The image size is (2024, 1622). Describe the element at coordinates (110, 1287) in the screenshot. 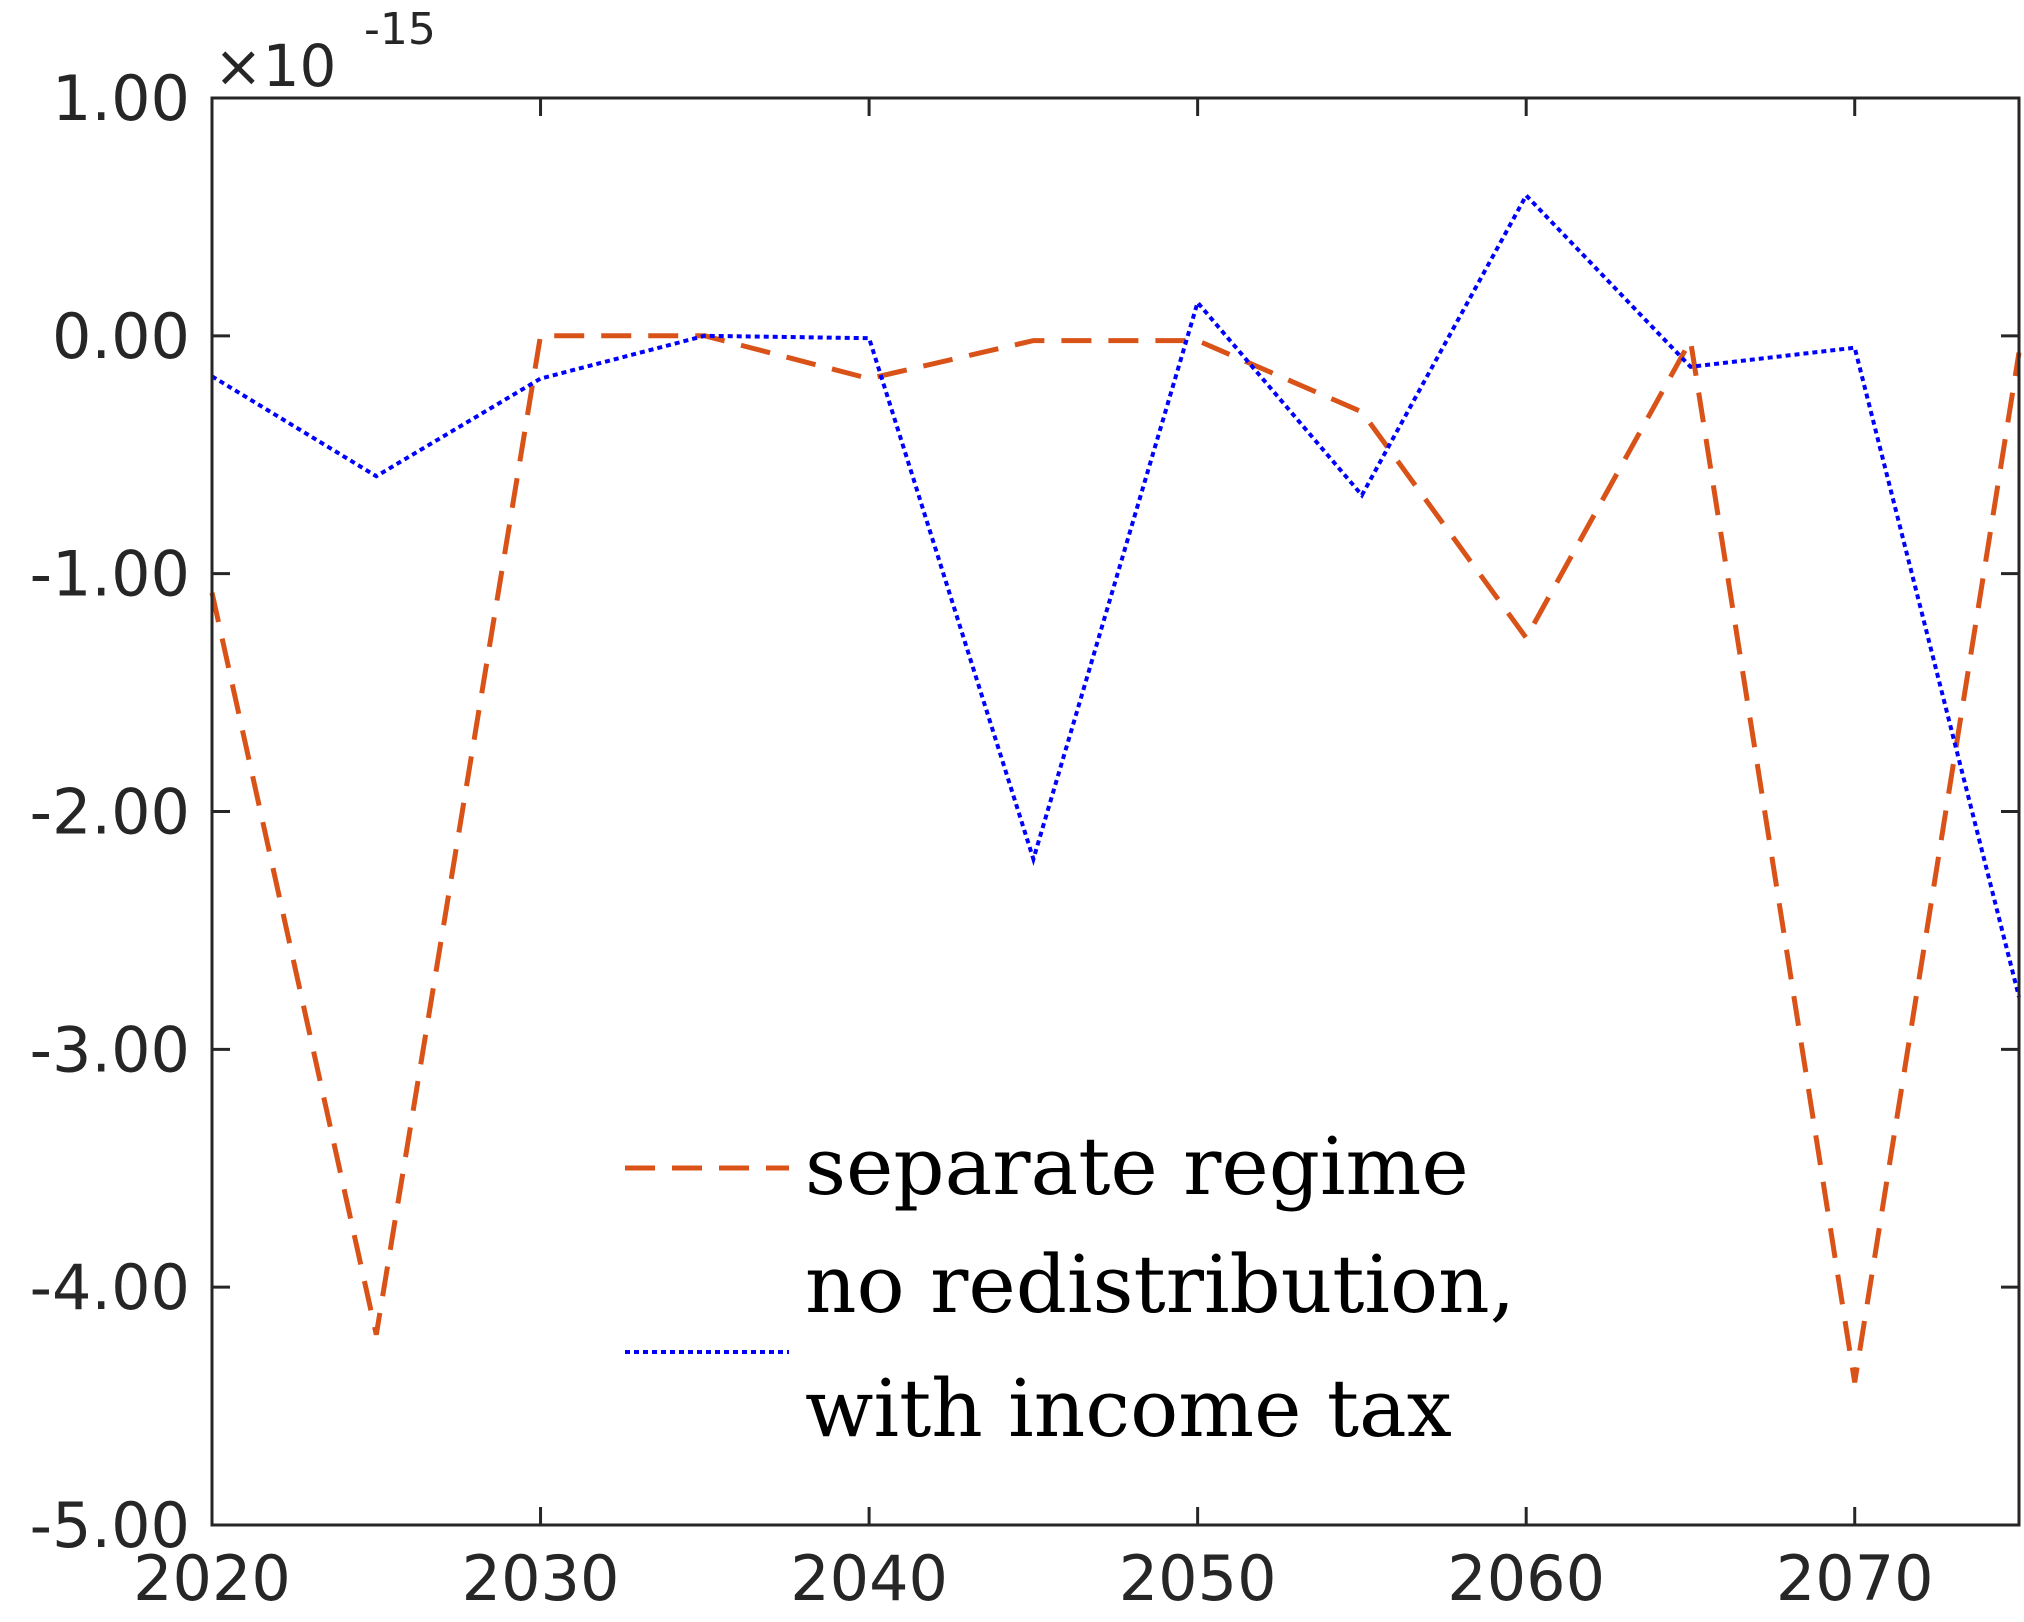

I see `y-tick-label: -4.00` at that location.